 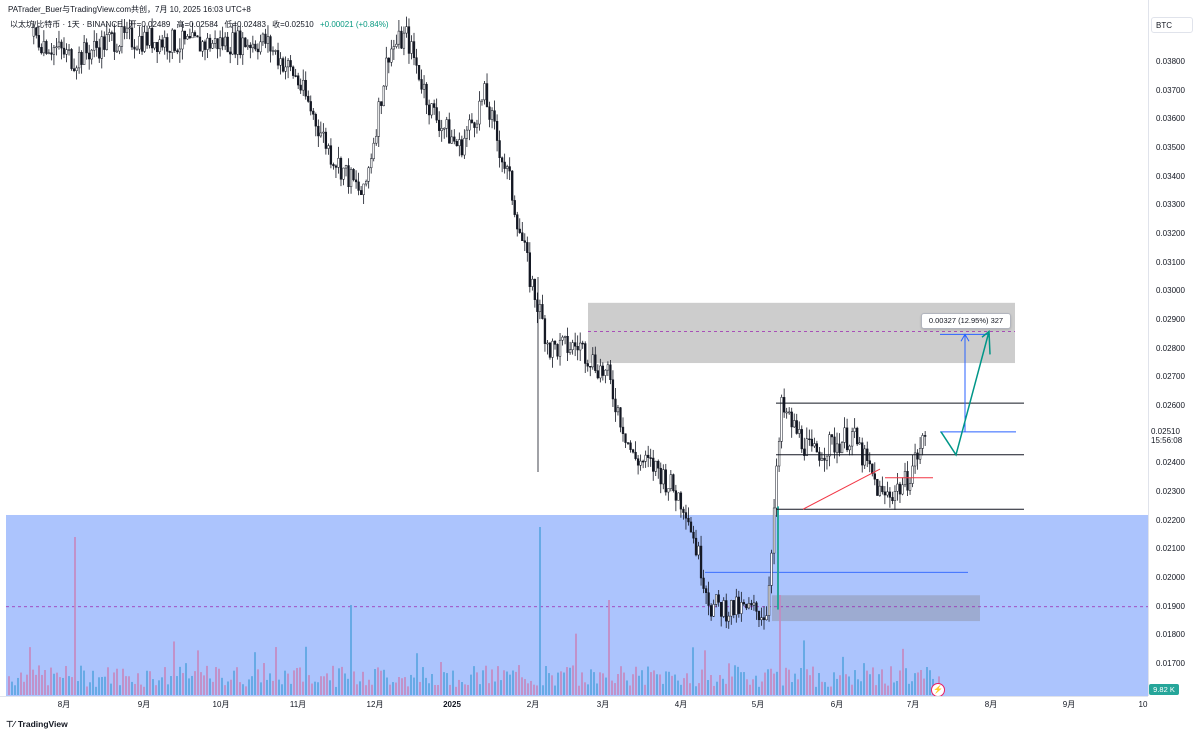 I want to click on ohlc-low: 低=0.02483, so click(x=245, y=24).